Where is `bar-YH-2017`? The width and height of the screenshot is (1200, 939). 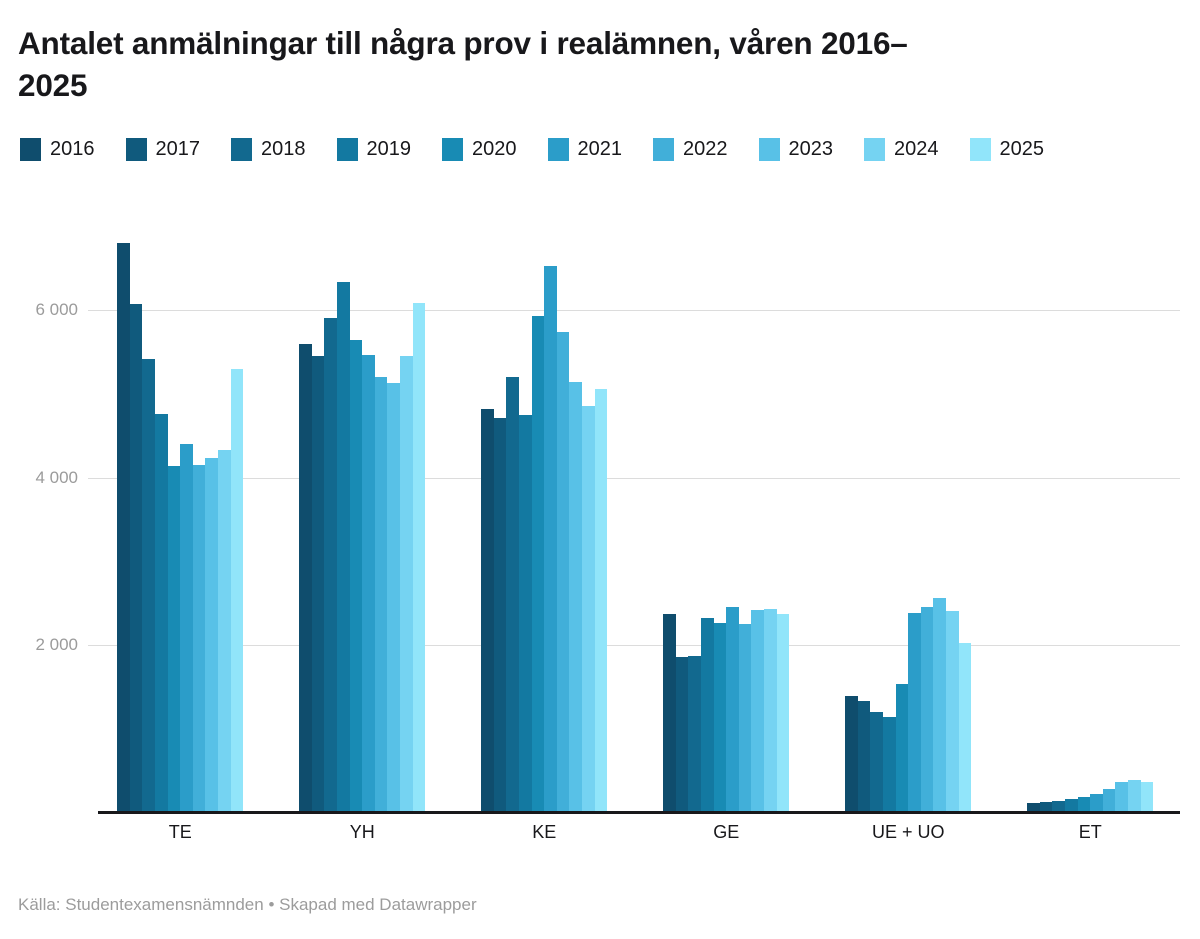 bar-YH-2017 is located at coordinates (318, 584).